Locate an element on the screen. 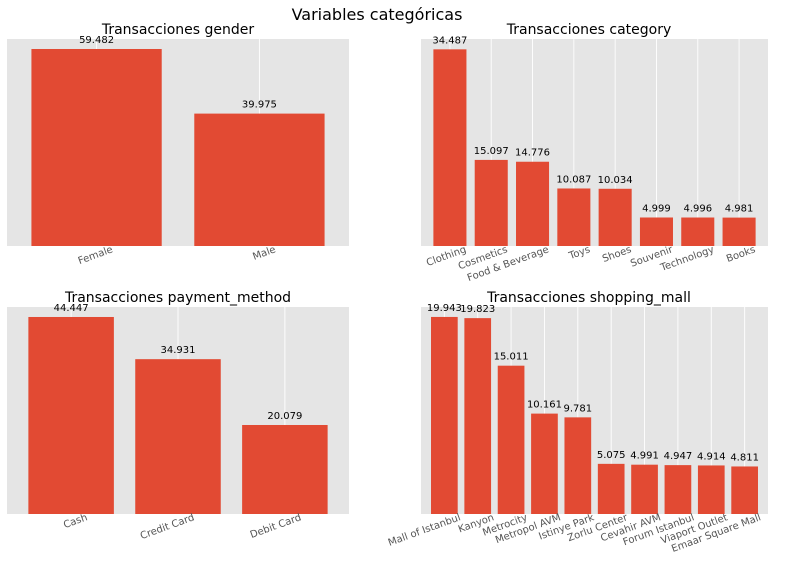 The width and height of the screenshot is (785, 570). data-label: 34.487 is located at coordinates (449, 40).